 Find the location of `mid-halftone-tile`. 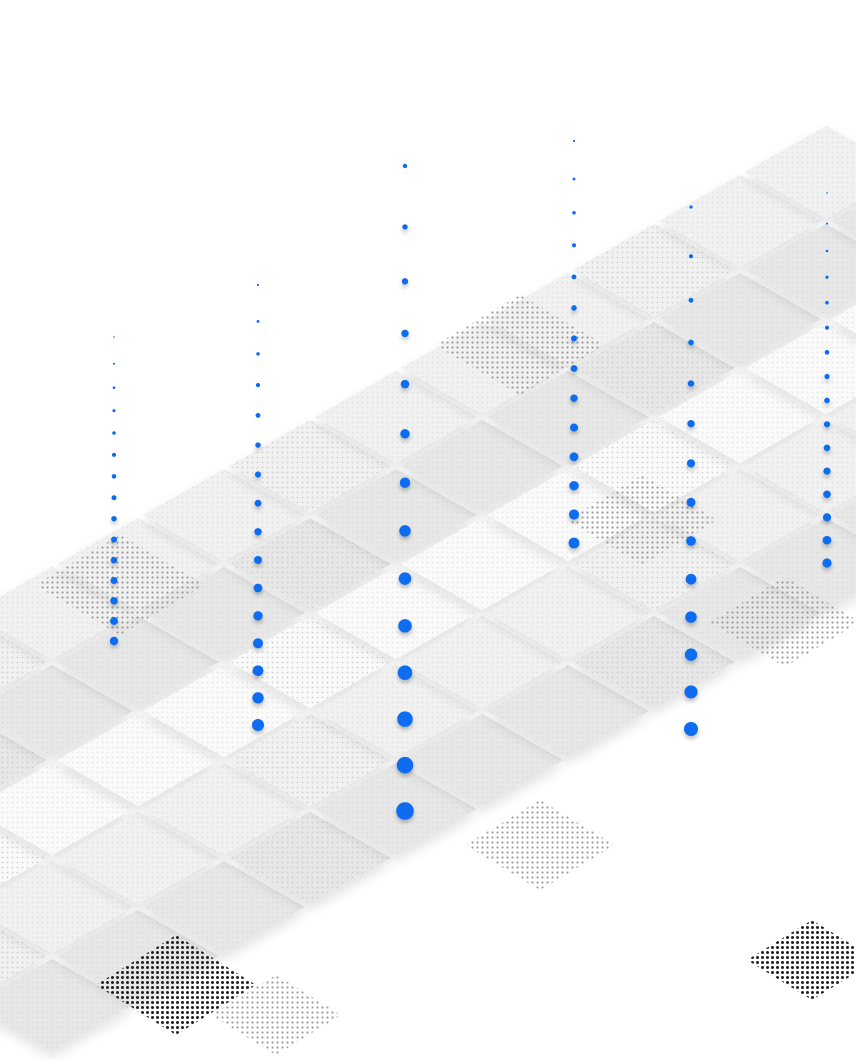

mid-halftone-tile is located at coordinates (540, 845).